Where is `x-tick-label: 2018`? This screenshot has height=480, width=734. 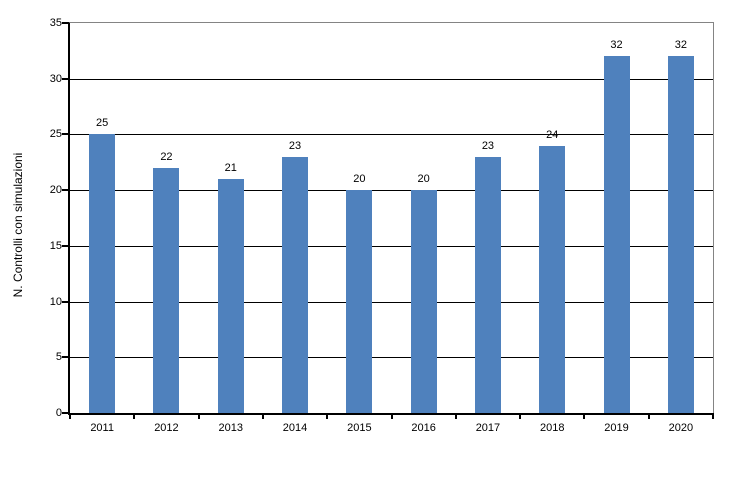 x-tick-label: 2018 is located at coordinates (552, 428).